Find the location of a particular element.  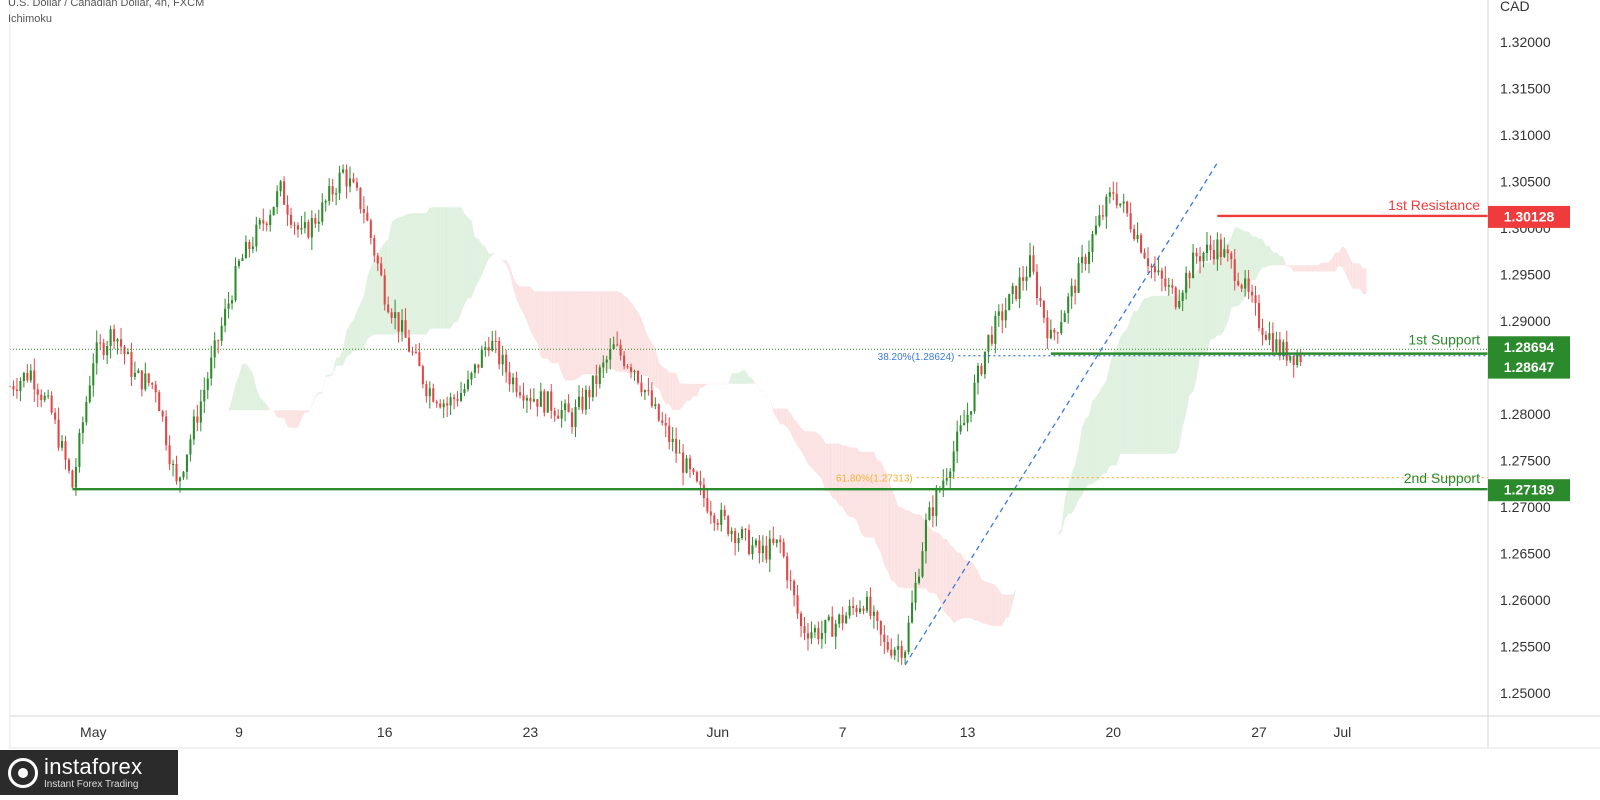

y-tick-label: 1.30500 is located at coordinates (1525, 181).